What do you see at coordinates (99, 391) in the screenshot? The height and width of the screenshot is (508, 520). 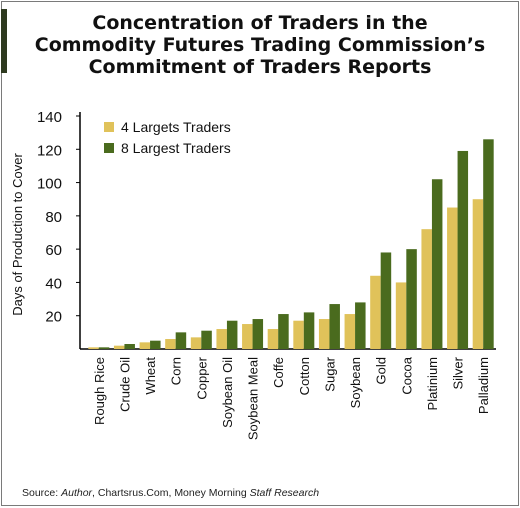 I see `x-tick-label: Rough Rice` at bounding box center [99, 391].